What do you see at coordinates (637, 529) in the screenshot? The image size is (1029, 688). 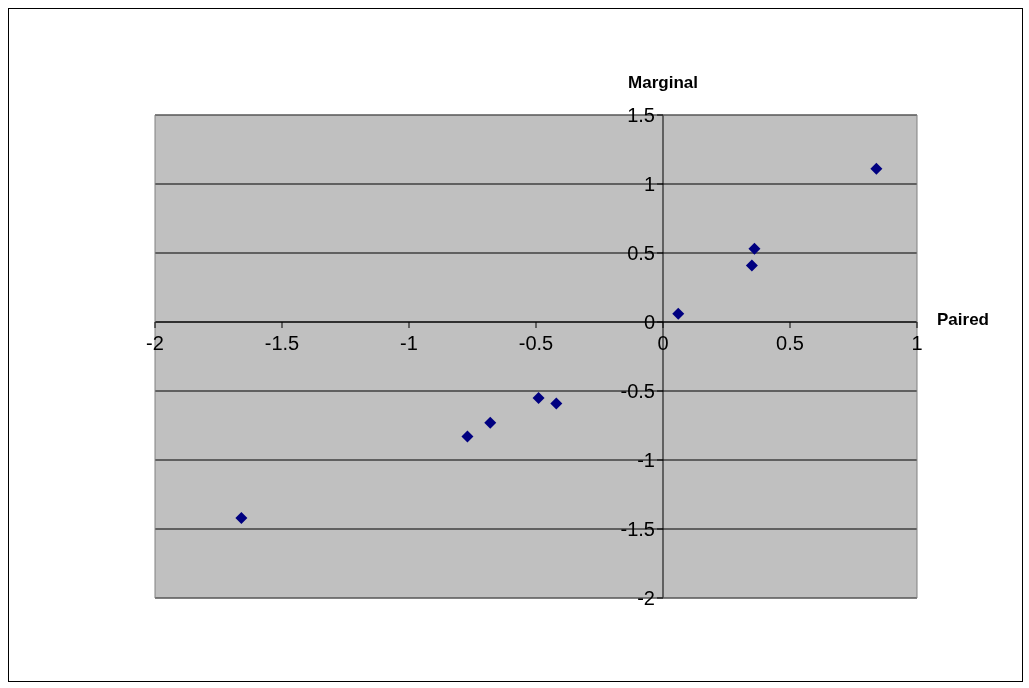 I see `y-tick-label: -1.5` at bounding box center [637, 529].